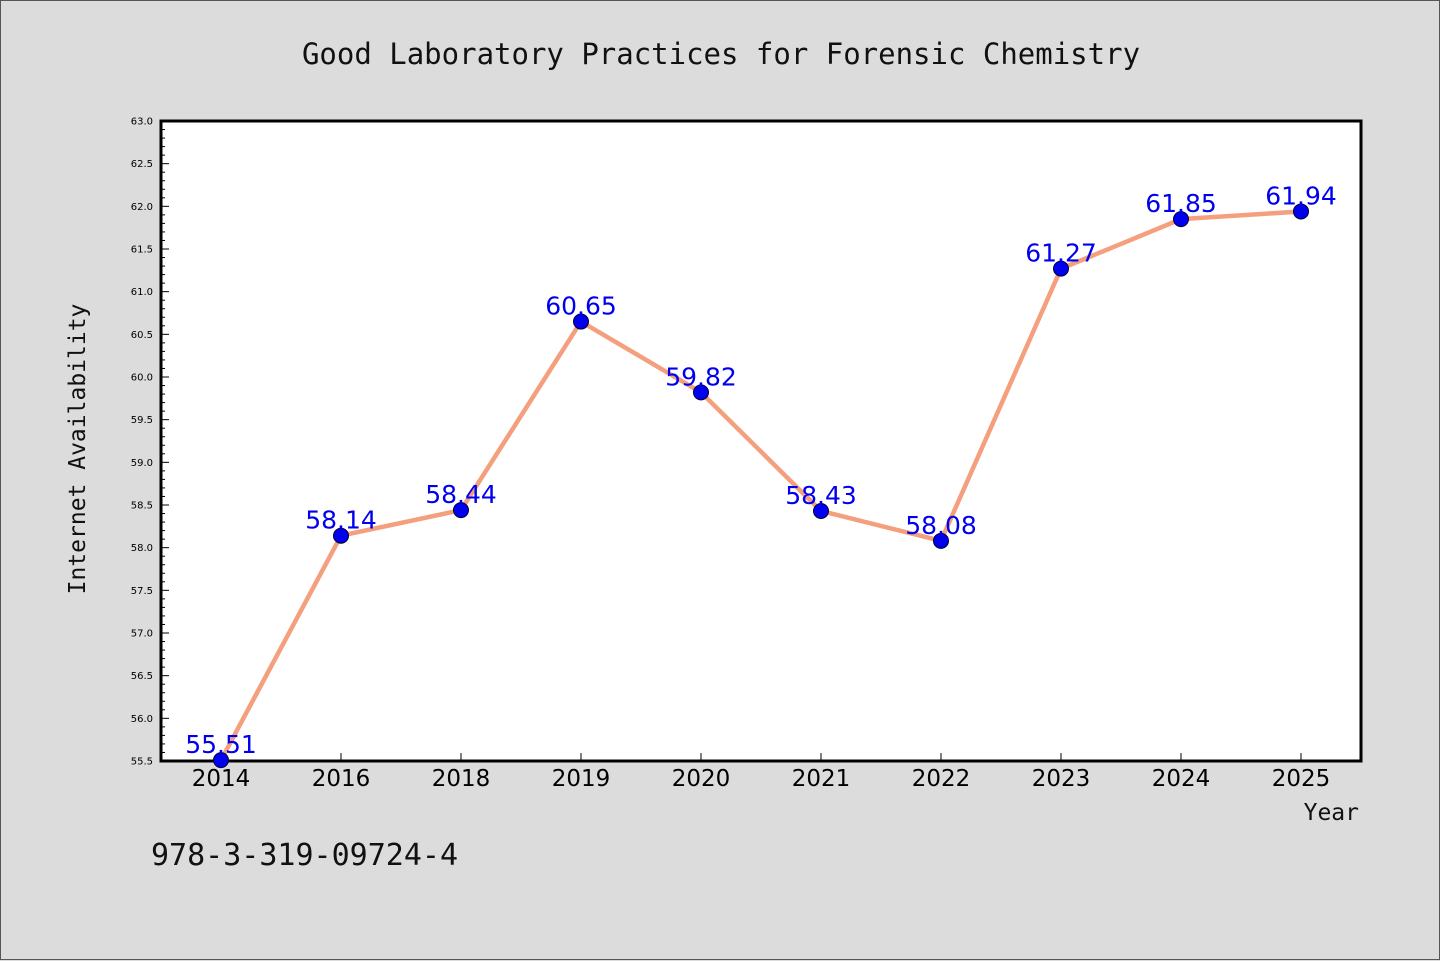  I want to click on x-tick-label: 2020, so click(701, 779).